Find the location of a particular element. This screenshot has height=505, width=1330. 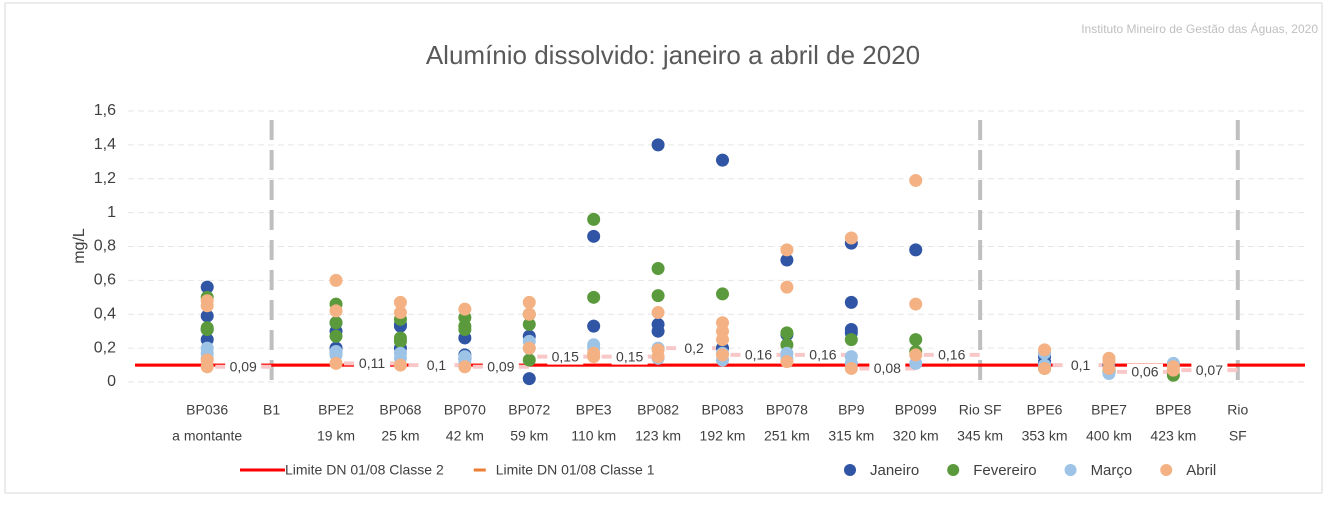

legend-label: Março is located at coordinates (1112, 470).